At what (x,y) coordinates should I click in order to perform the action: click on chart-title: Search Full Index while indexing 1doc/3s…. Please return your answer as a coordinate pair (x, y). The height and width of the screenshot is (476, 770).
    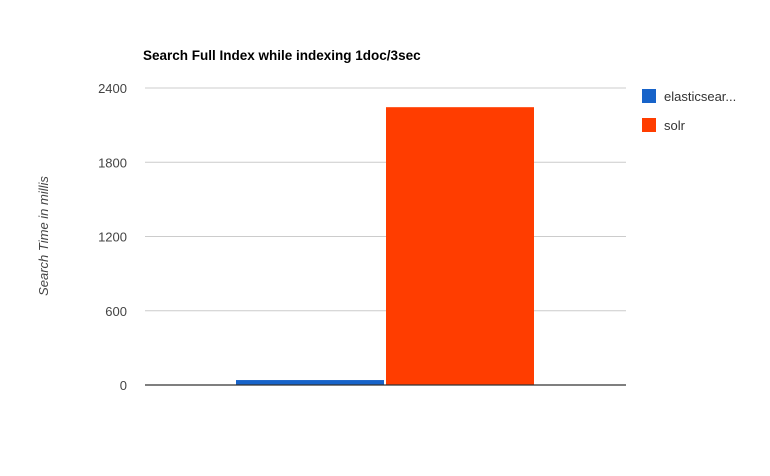
    Looking at the image, I should click on (282, 55).